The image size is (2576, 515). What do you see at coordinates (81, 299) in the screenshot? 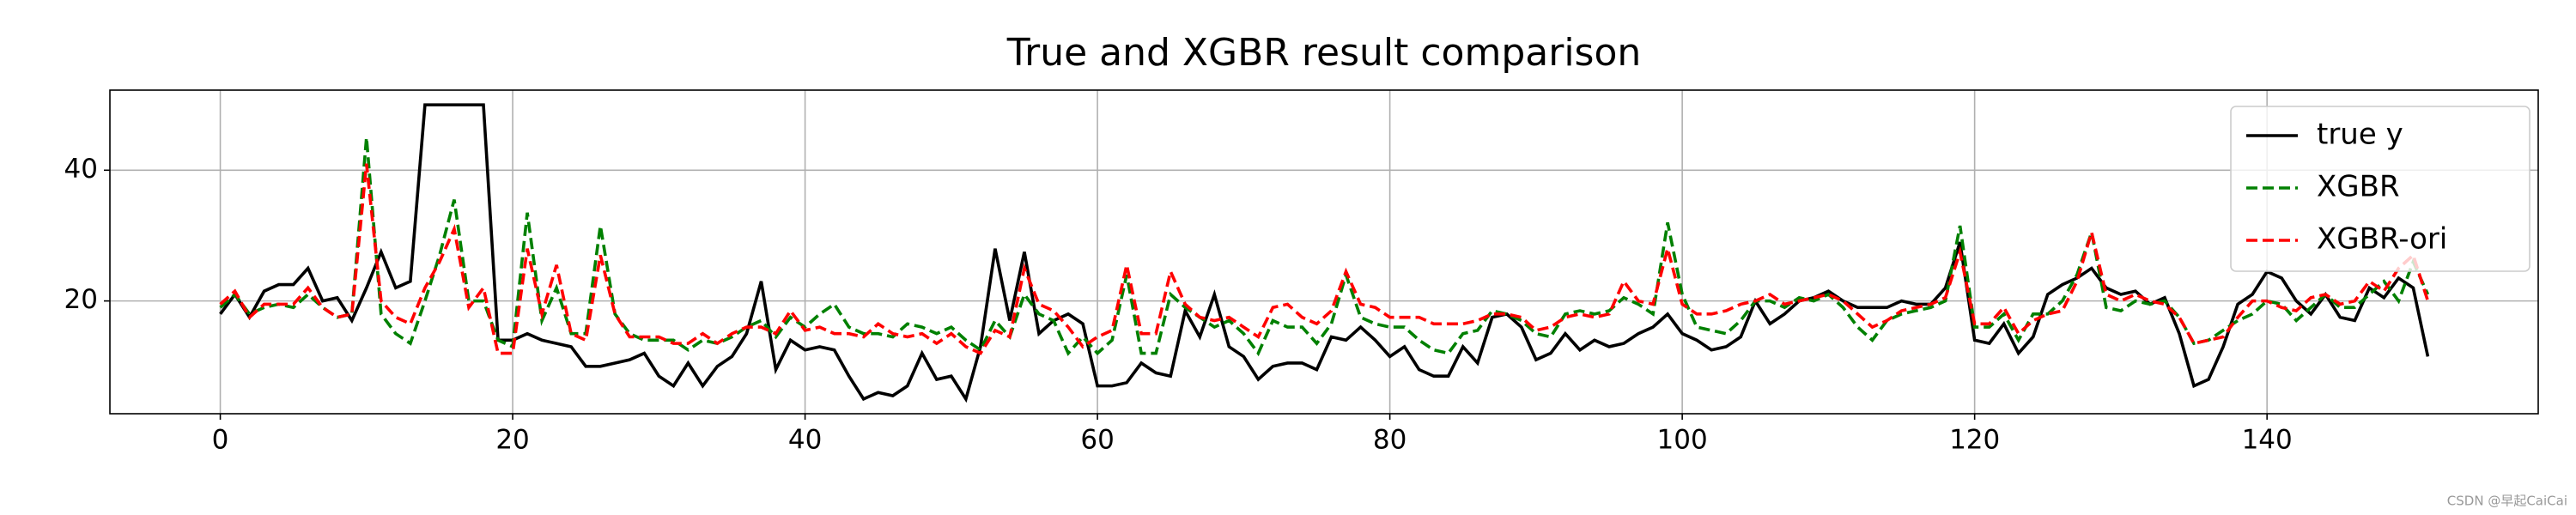
I see `y-tick-label: 20` at bounding box center [81, 299].